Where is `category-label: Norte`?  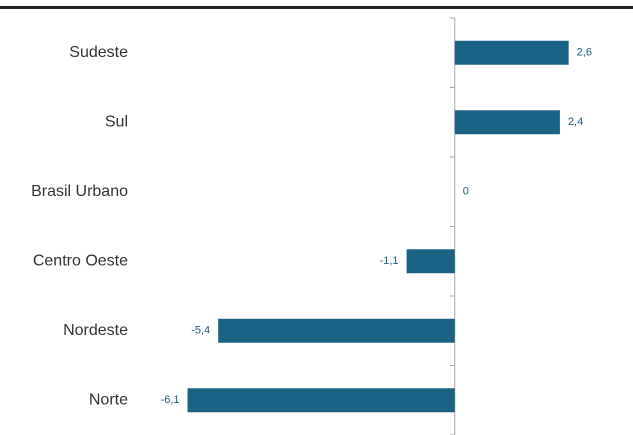 category-label: Norte is located at coordinates (108, 399).